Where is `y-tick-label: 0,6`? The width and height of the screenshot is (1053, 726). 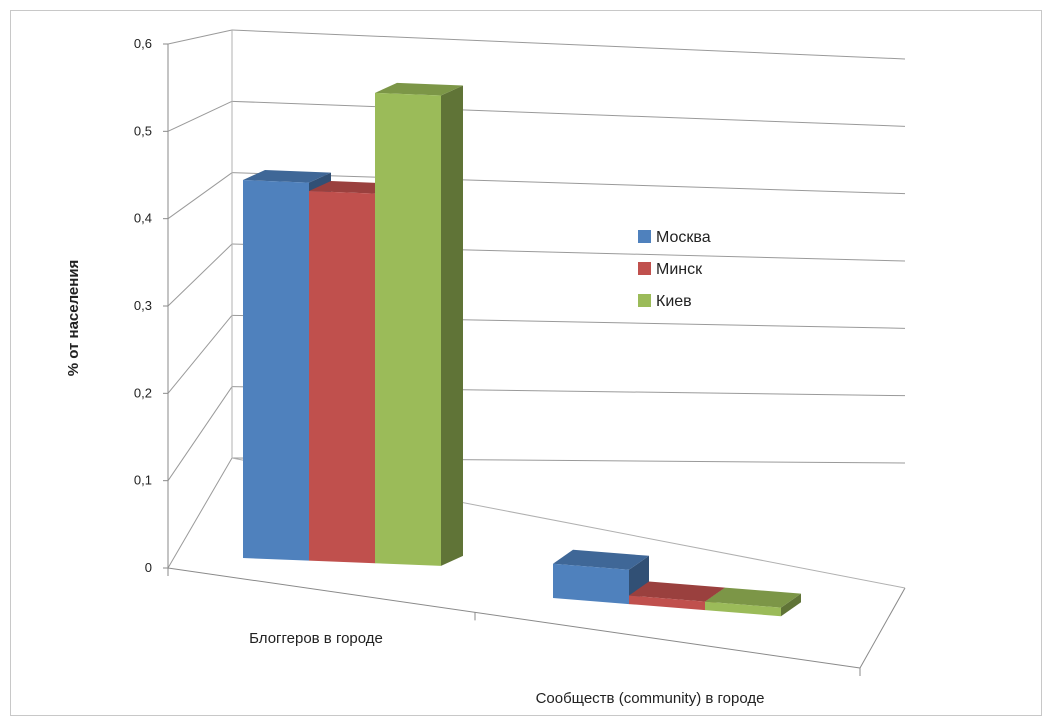 y-tick-label: 0,6 is located at coordinates (143, 43).